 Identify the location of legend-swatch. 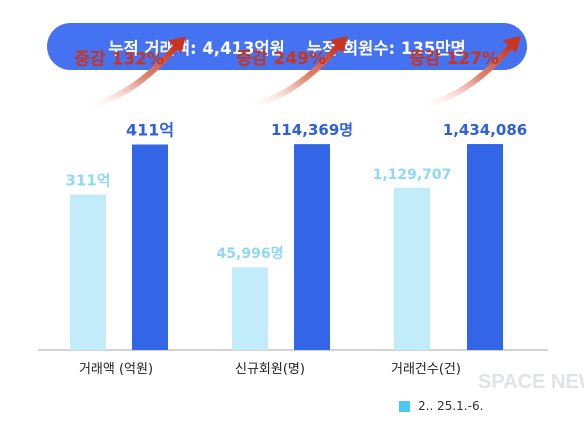
(404, 406).